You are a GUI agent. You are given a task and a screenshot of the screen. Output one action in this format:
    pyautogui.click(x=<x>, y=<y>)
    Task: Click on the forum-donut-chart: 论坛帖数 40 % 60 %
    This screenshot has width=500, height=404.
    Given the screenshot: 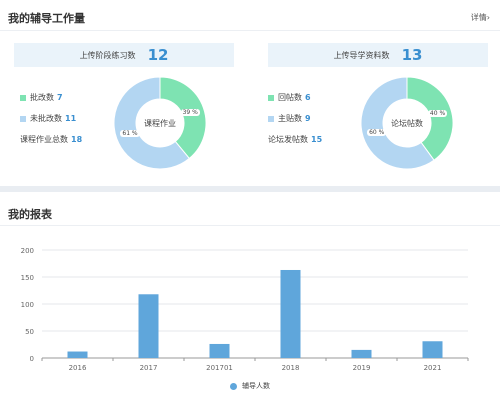 What is the action you would take?
    pyautogui.click(x=407, y=123)
    